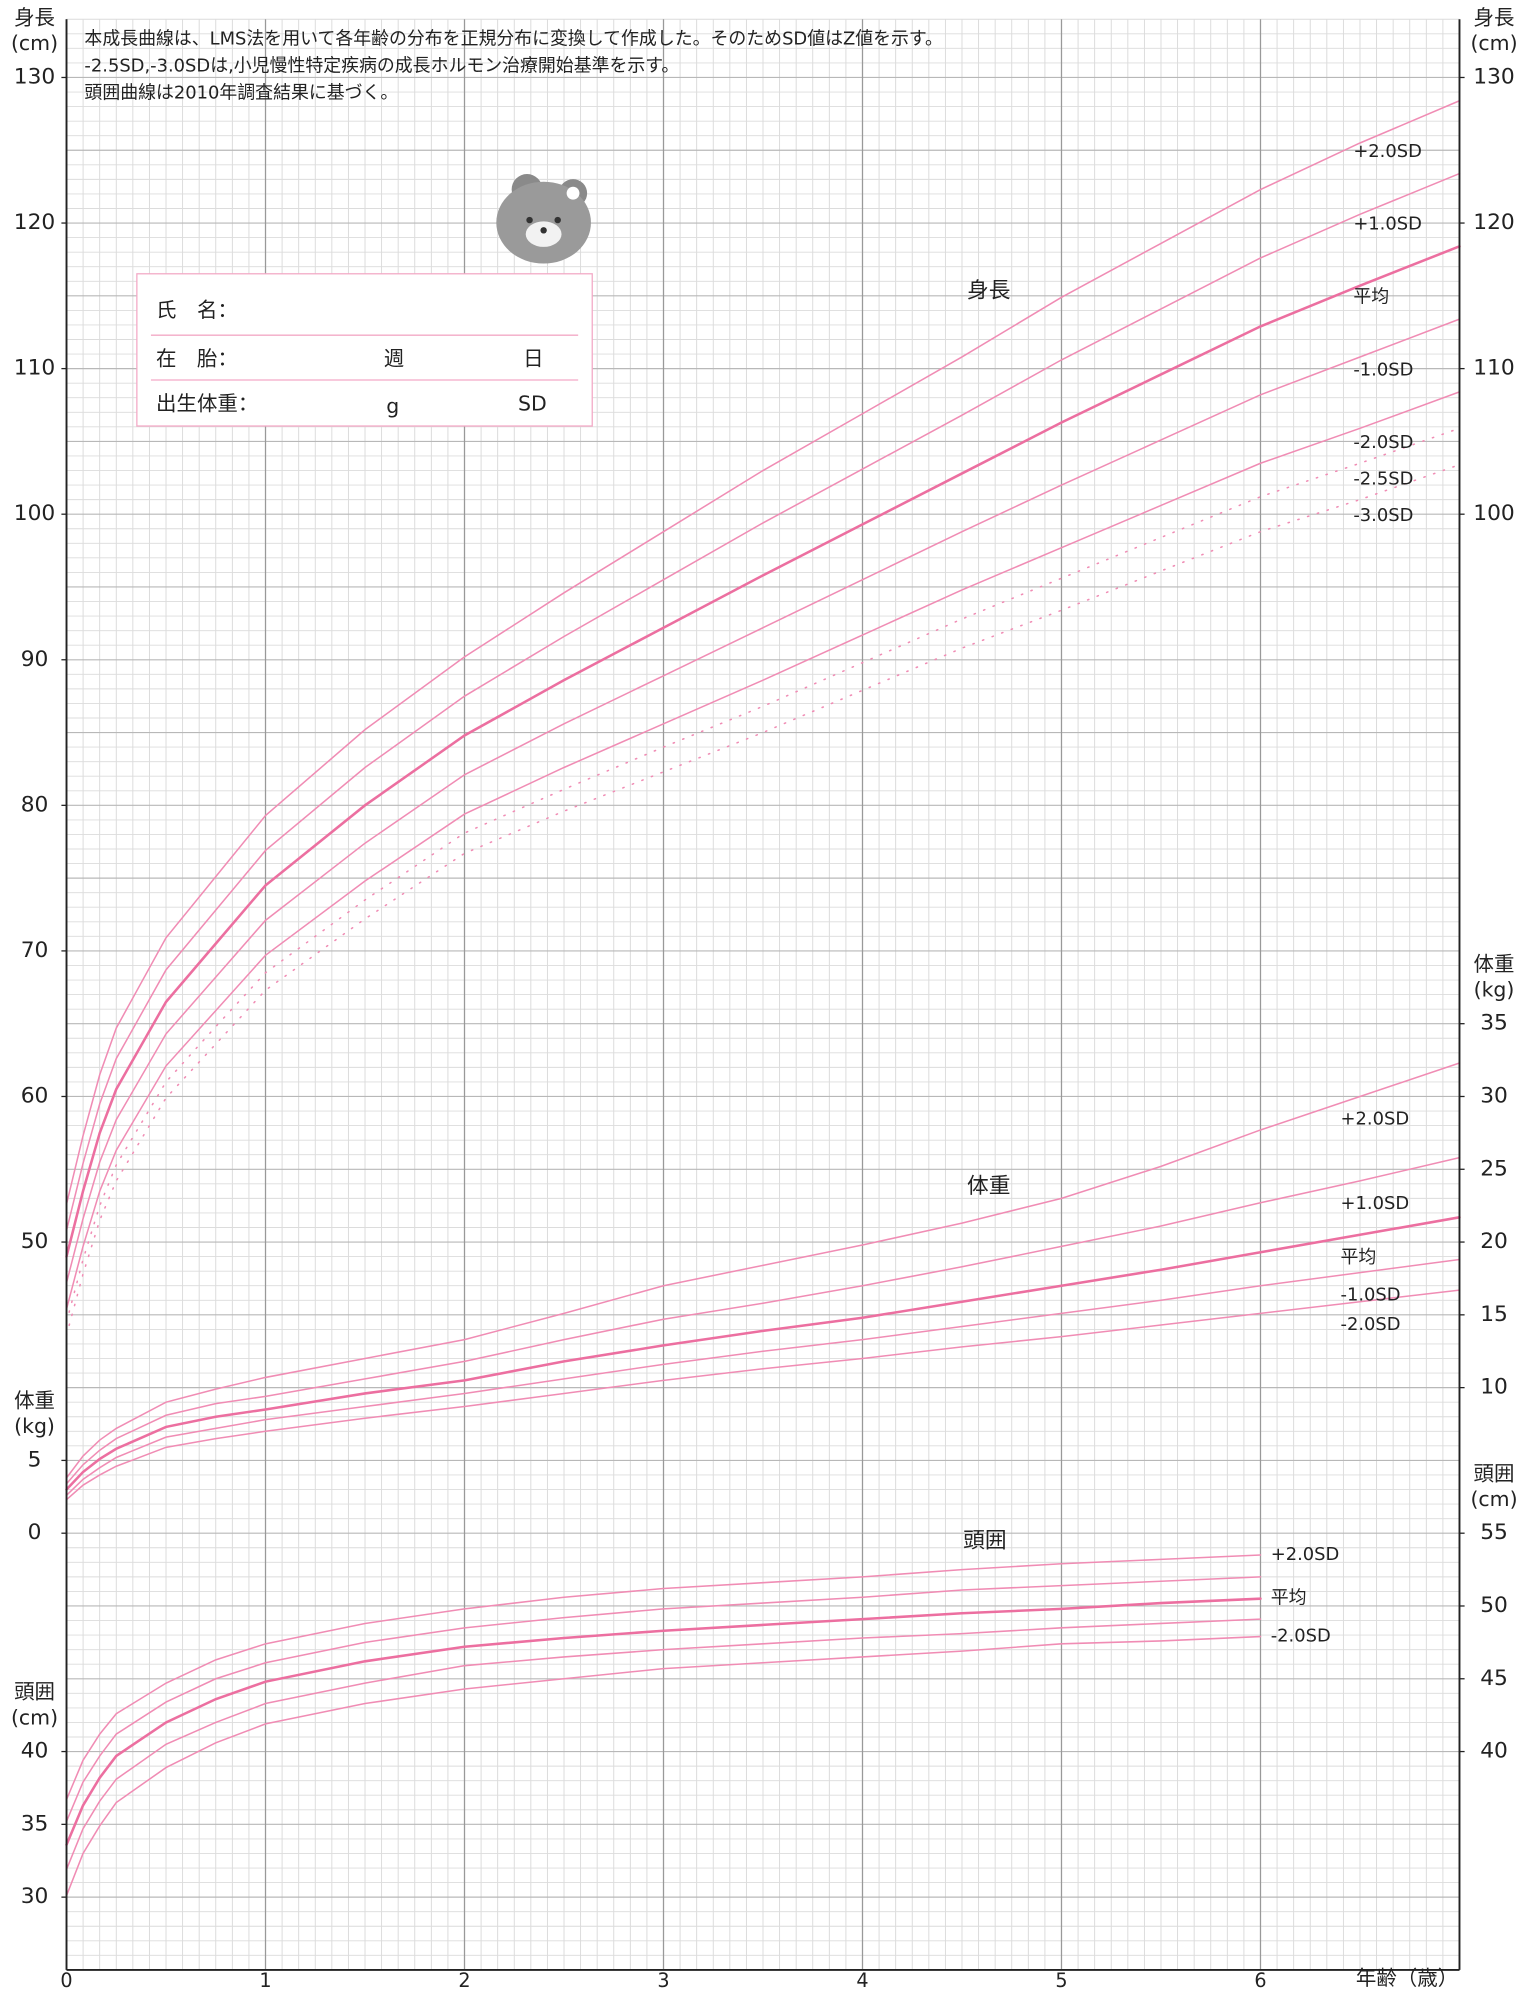  I want to click on y-tick-label: 0, so click(35, 1532).